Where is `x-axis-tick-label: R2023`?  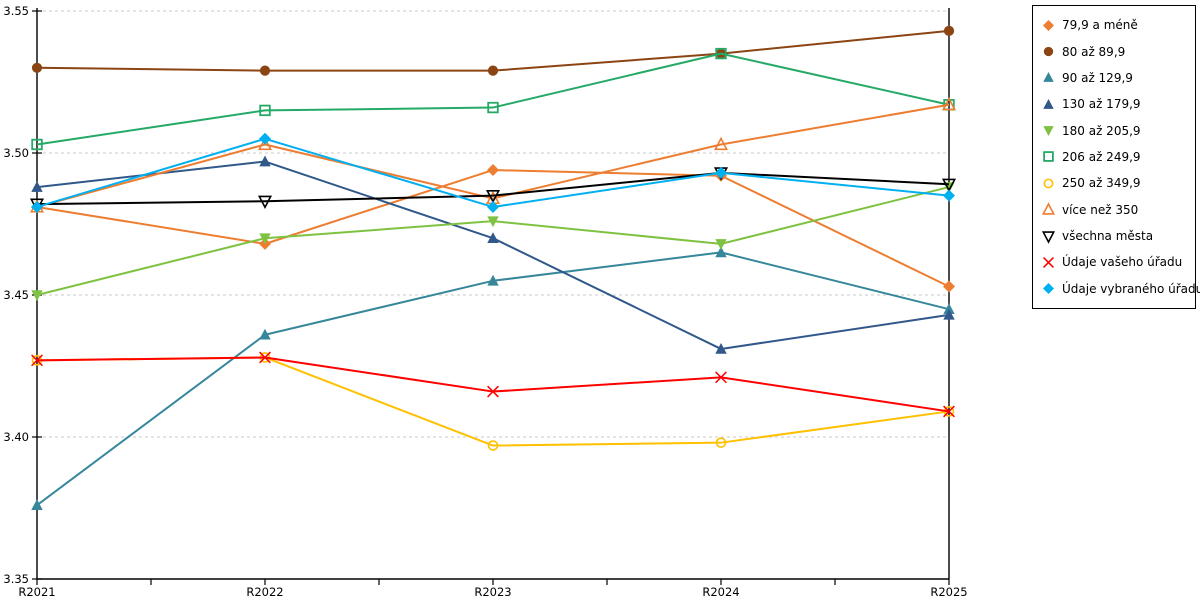
x-axis-tick-label: R2023 is located at coordinates (492, 592).